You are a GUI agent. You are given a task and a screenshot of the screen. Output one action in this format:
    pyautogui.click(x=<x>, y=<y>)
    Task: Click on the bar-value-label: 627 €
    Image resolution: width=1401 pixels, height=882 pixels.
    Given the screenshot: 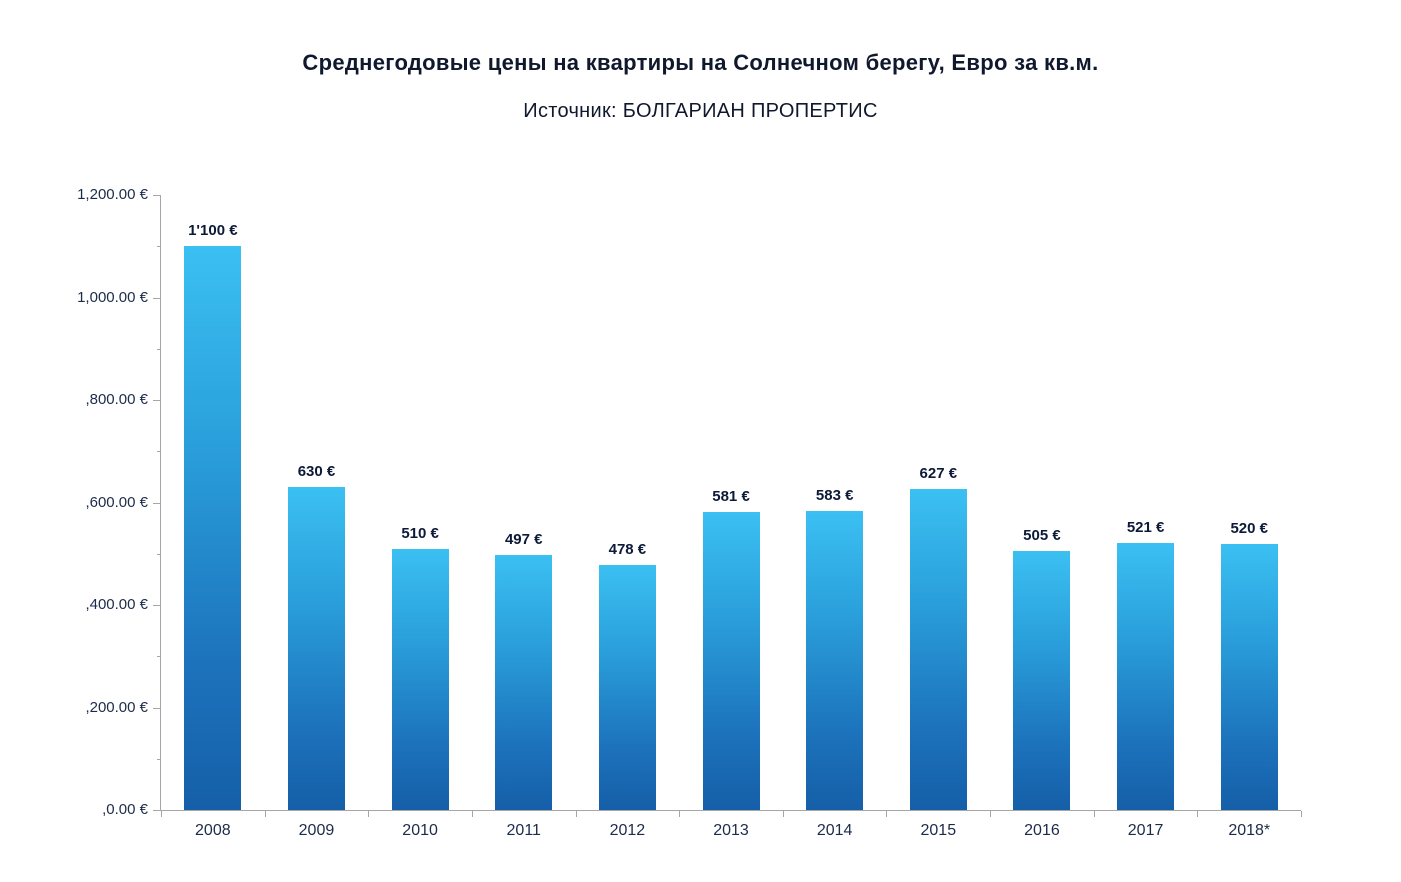 What is the action you would take?
    pyautogui.click(x=938, y=473)
    